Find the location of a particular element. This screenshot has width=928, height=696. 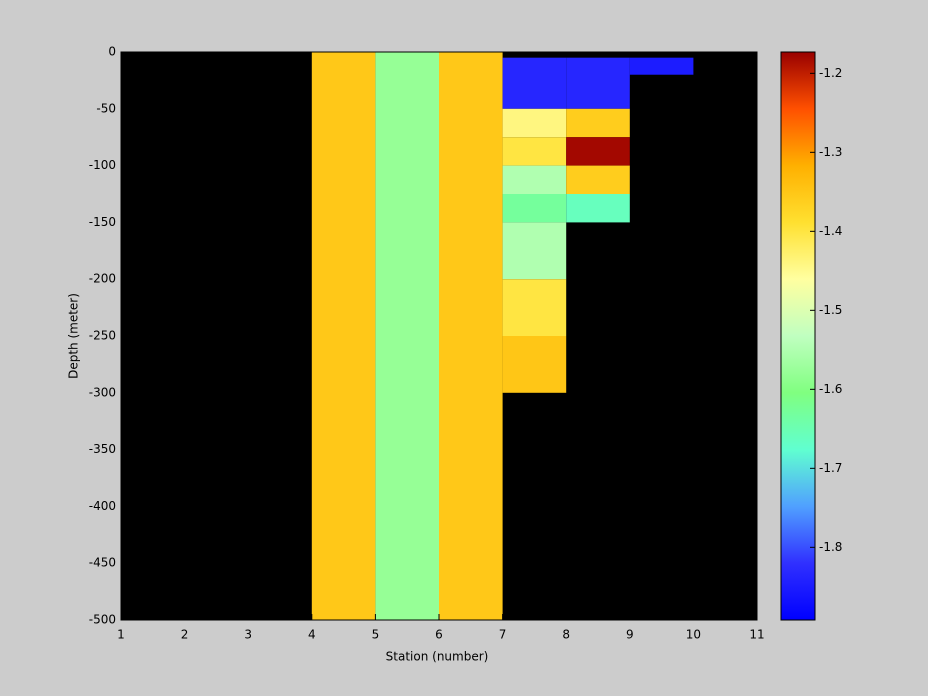

x-axis-label: Station (number) is located at coordinates (437, 657).